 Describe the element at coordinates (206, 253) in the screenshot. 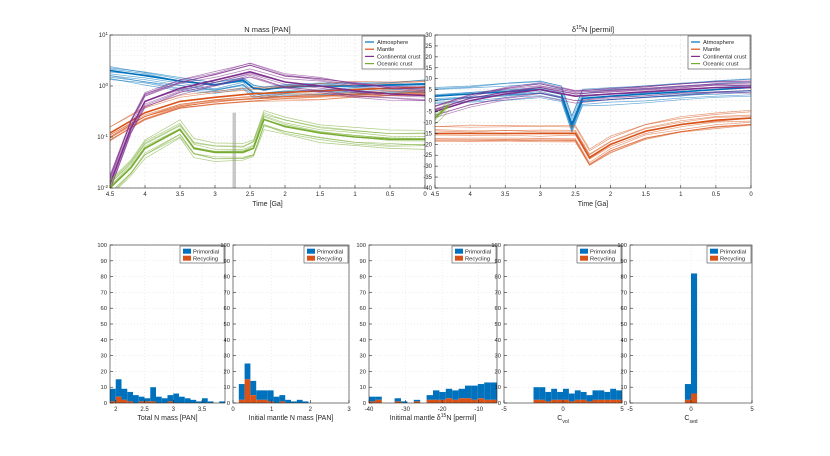

I see `legend-label: Primordial` at that location.